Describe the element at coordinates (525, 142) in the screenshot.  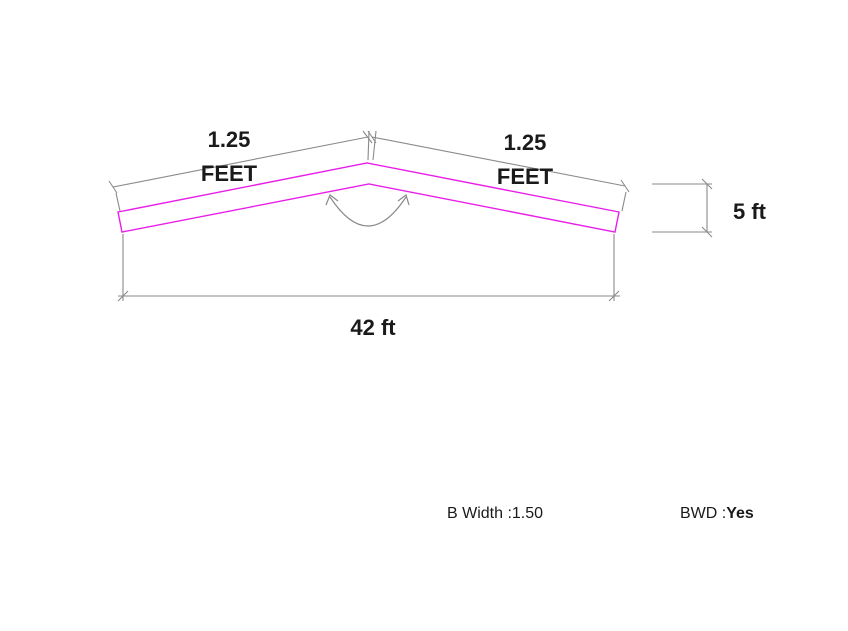
I see `right-leg-length-label: 1.25` at that location.